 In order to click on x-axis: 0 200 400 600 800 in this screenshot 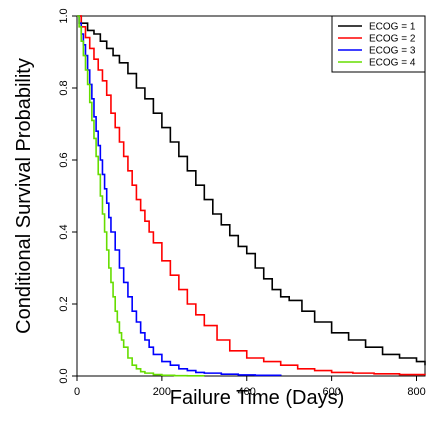, I will do `click(250, 387)`.